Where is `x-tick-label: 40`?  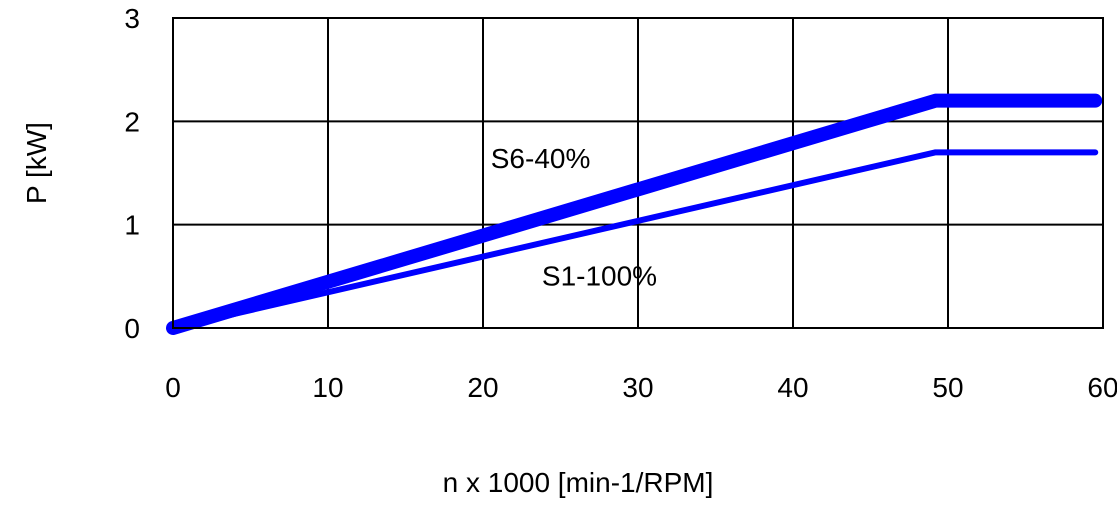
x-tick-label: 40 is located at coordinates (792, 387).